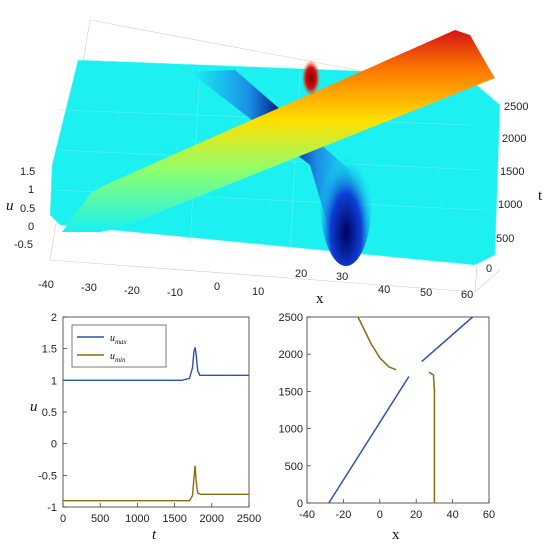 This screenshot has height=545, width=550. Describe the element at coordinates (514, 139) in the screenshot. I see `t-tick: 2000` at that location.